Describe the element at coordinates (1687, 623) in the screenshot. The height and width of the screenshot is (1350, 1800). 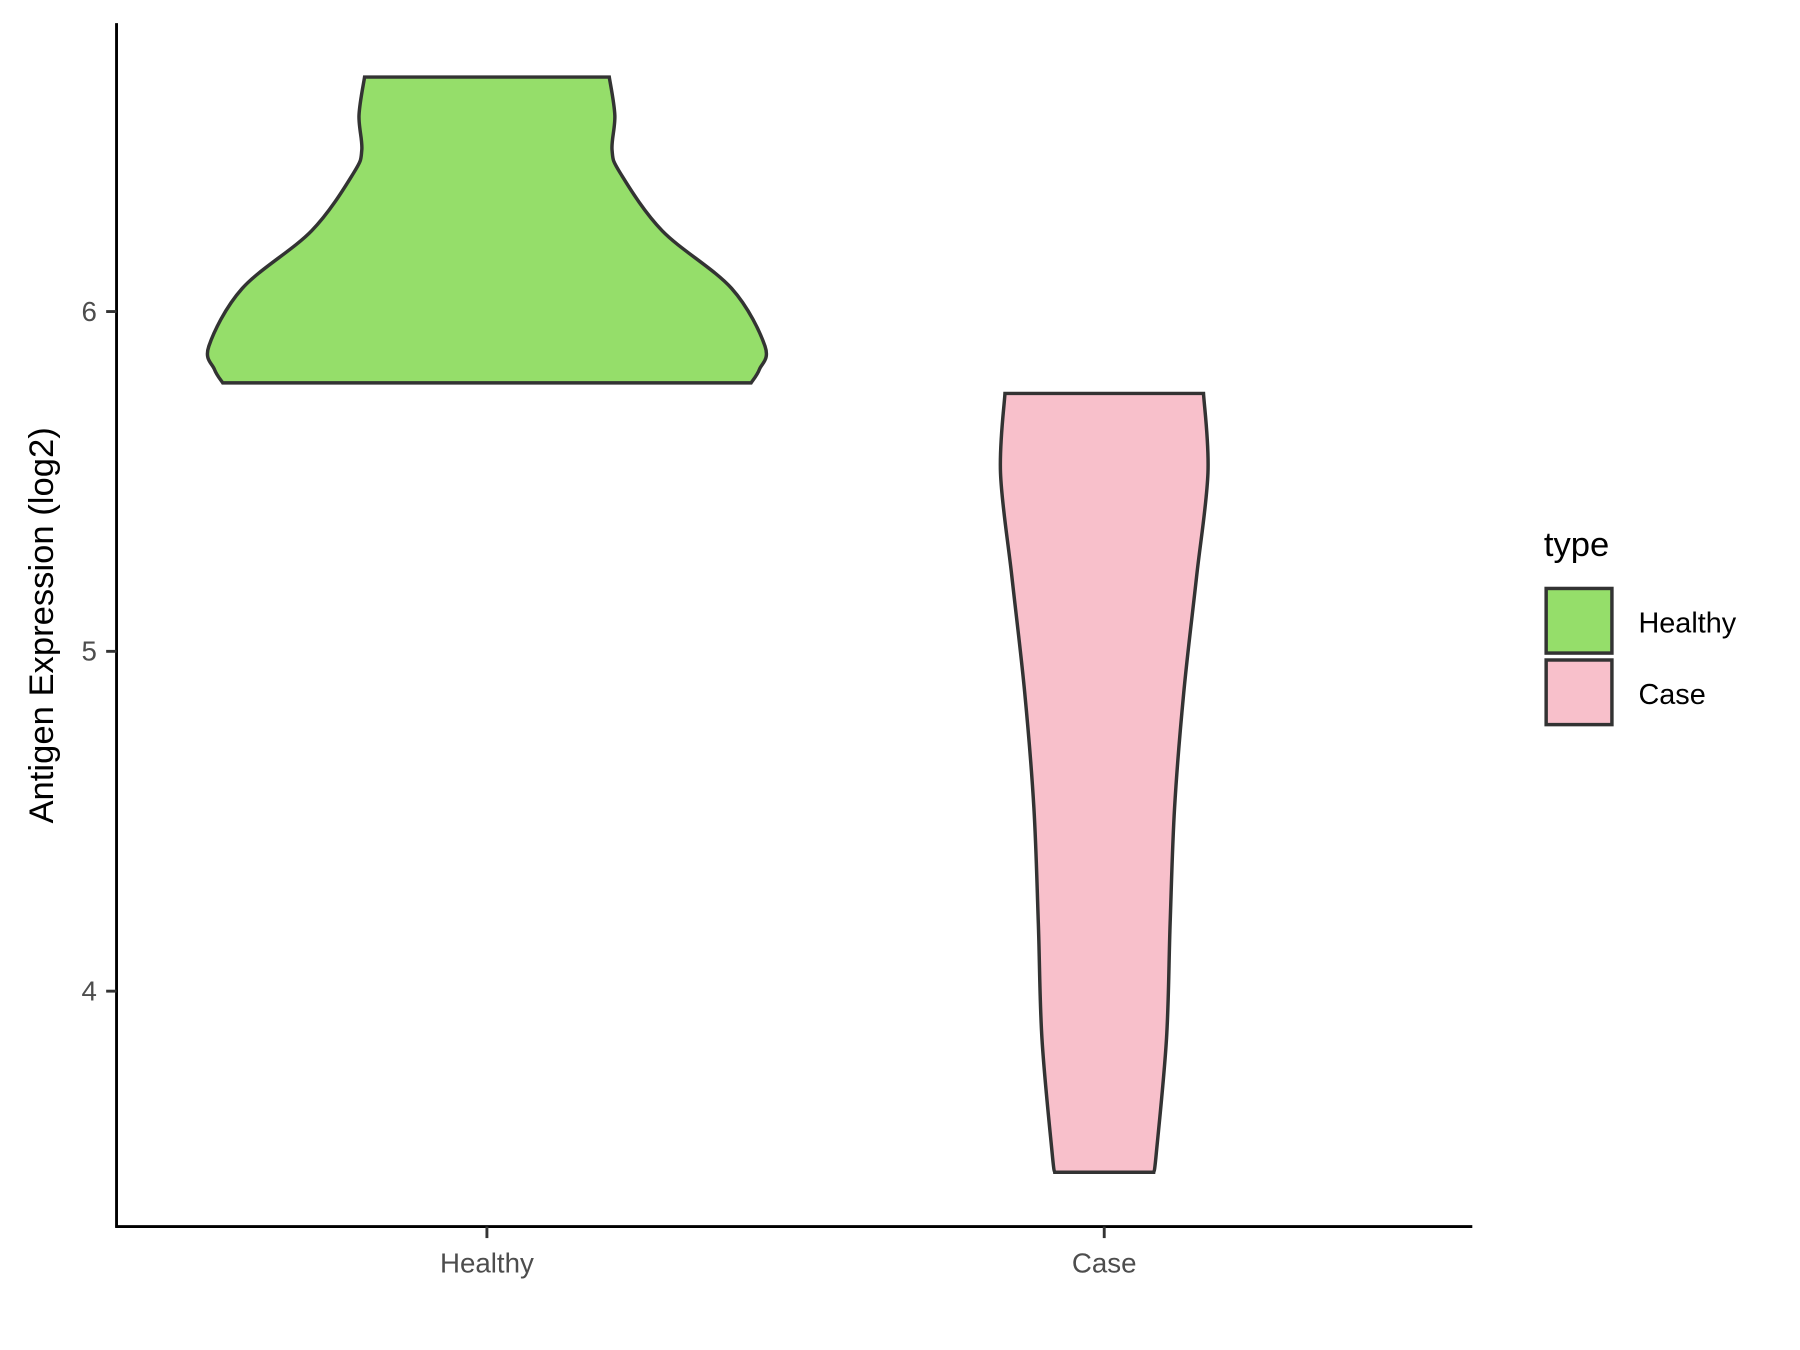
I see `legend-label-healthy: Healthy` at that location.